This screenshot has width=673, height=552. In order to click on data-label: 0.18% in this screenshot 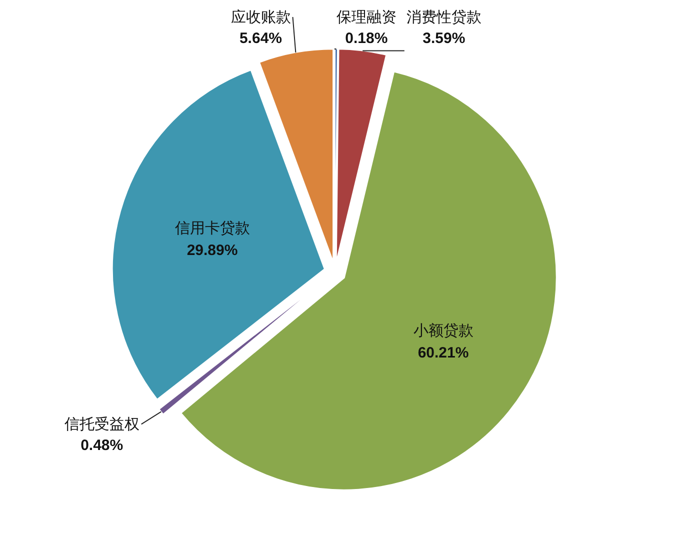, I will do `click(366, 38)`.